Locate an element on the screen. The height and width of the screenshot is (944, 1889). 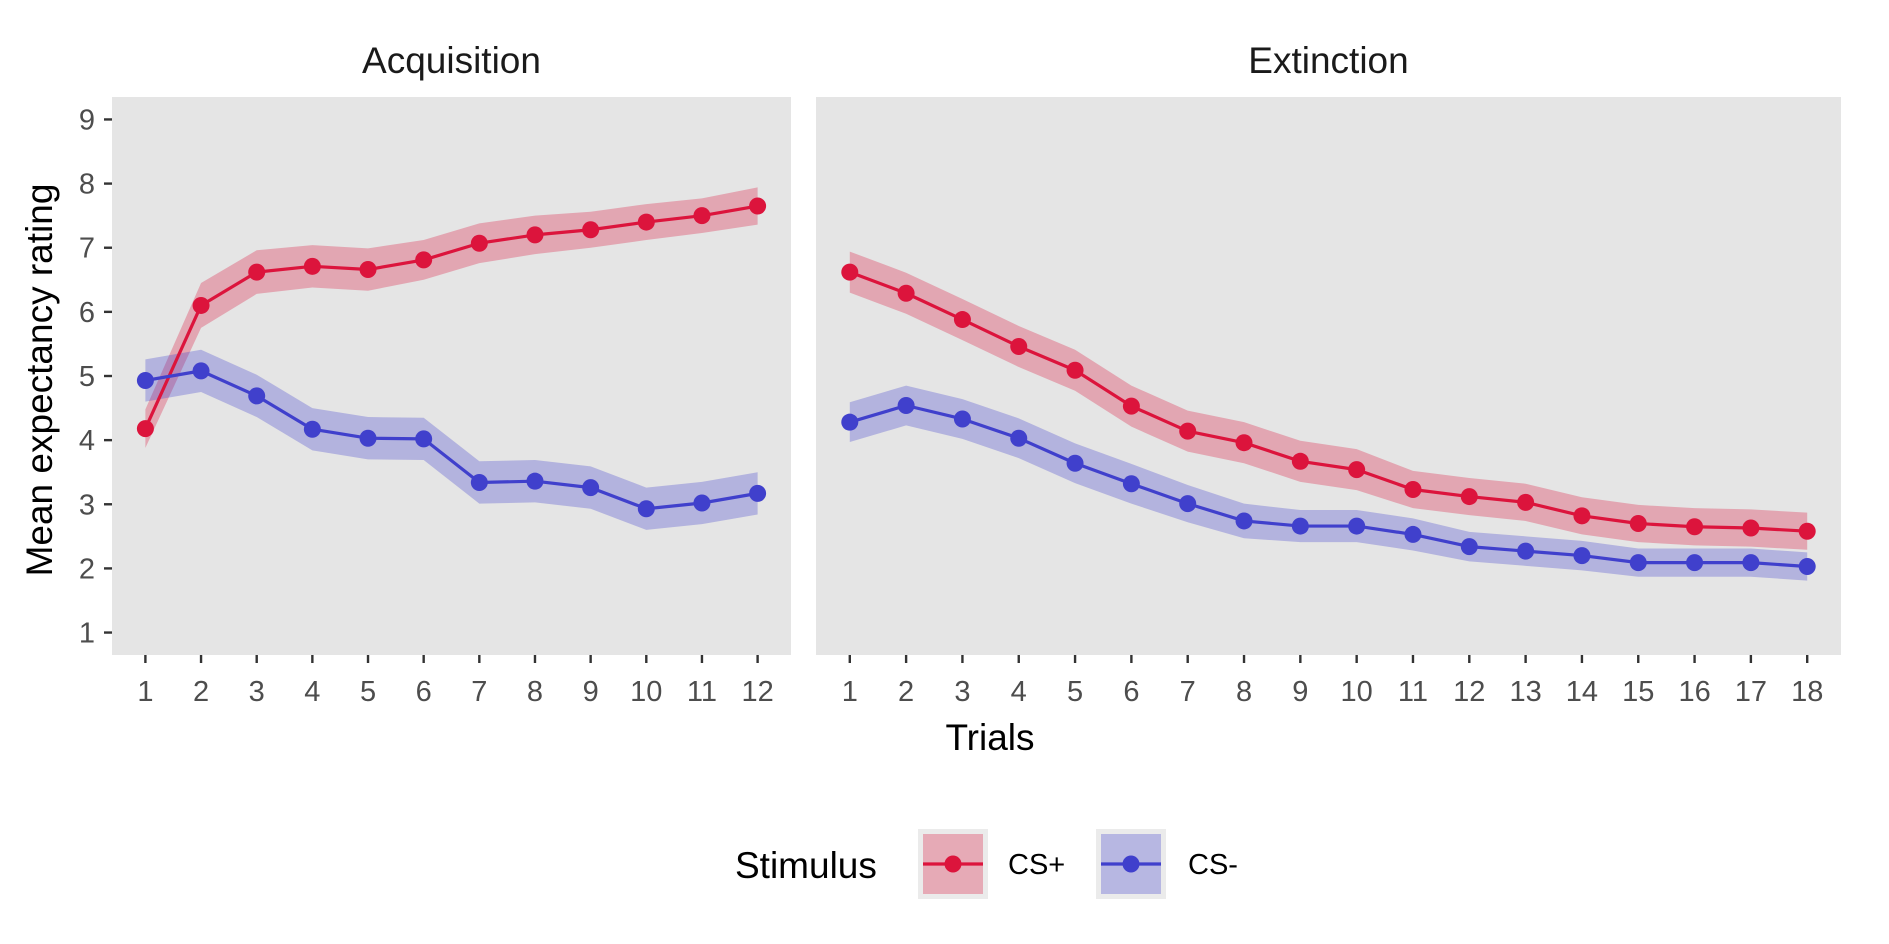
panel-title: Acquisition is located at coordinates (451, 60).